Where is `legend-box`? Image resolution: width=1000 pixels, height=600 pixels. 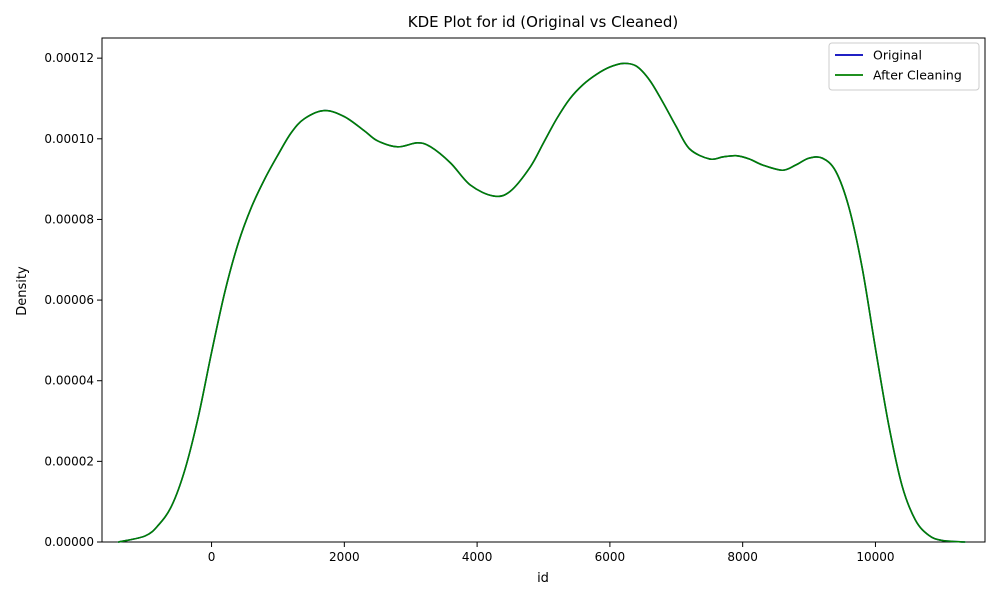
legend-box is located at coordinates (904, 66).